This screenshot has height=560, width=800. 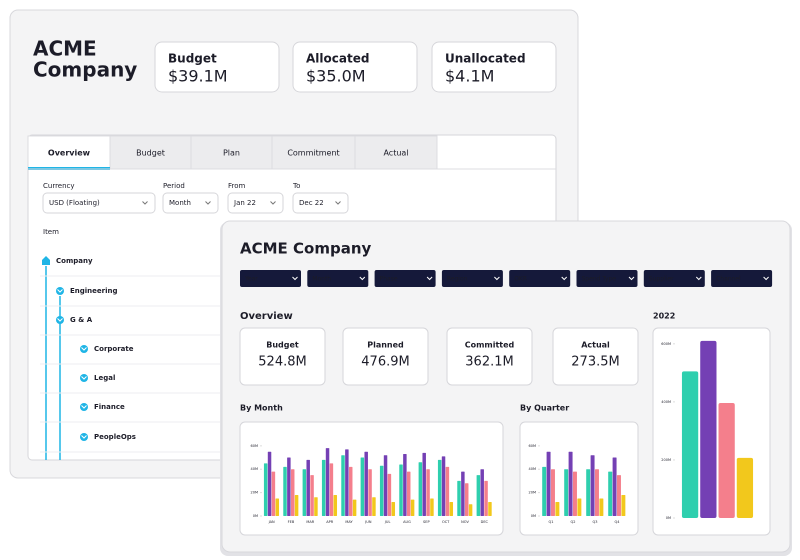 I want to click on section-title: By Quarter, so click(x=544, y=408).